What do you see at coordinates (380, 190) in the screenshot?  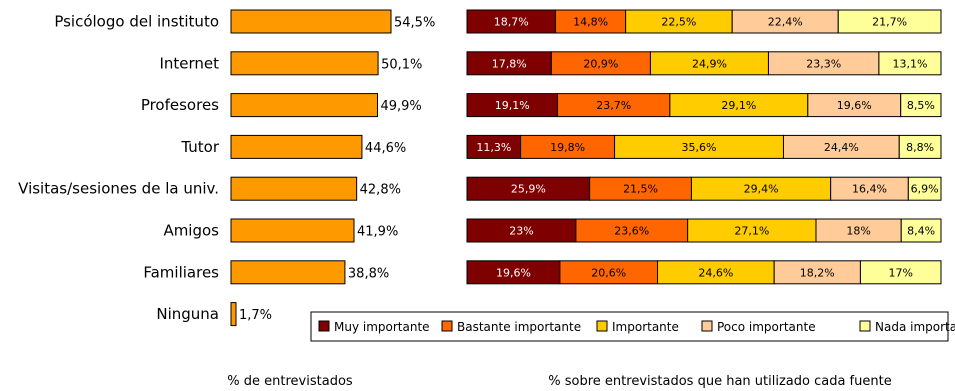 I see `value-label: 42,8%` at bounding box center [380, 190].